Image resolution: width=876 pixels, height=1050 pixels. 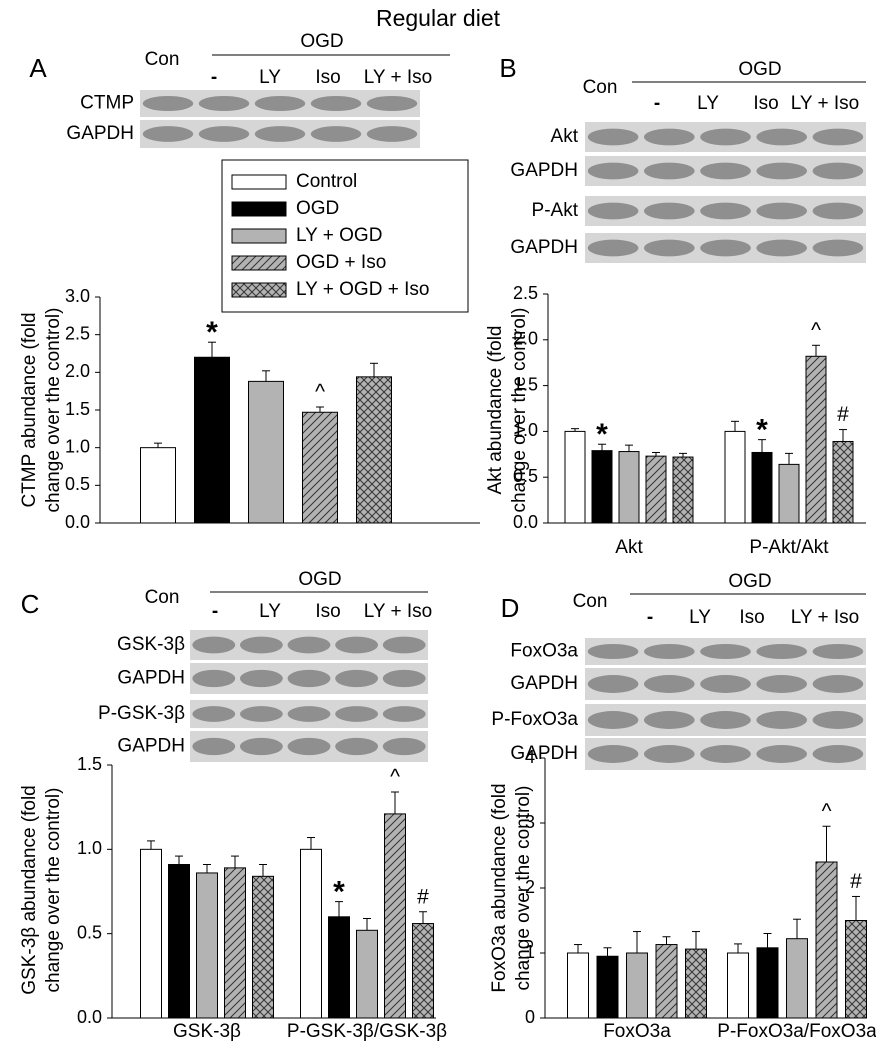 What do you see at coordinates (141, 713) in the screenshot?
I see `blot-row-label: P-GSK-3β` at bounding box center [141, 713].